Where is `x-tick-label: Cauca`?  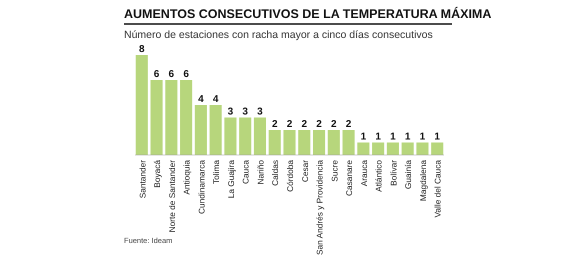
x-tick-label: Cauca is located at coordinates (245, 172).